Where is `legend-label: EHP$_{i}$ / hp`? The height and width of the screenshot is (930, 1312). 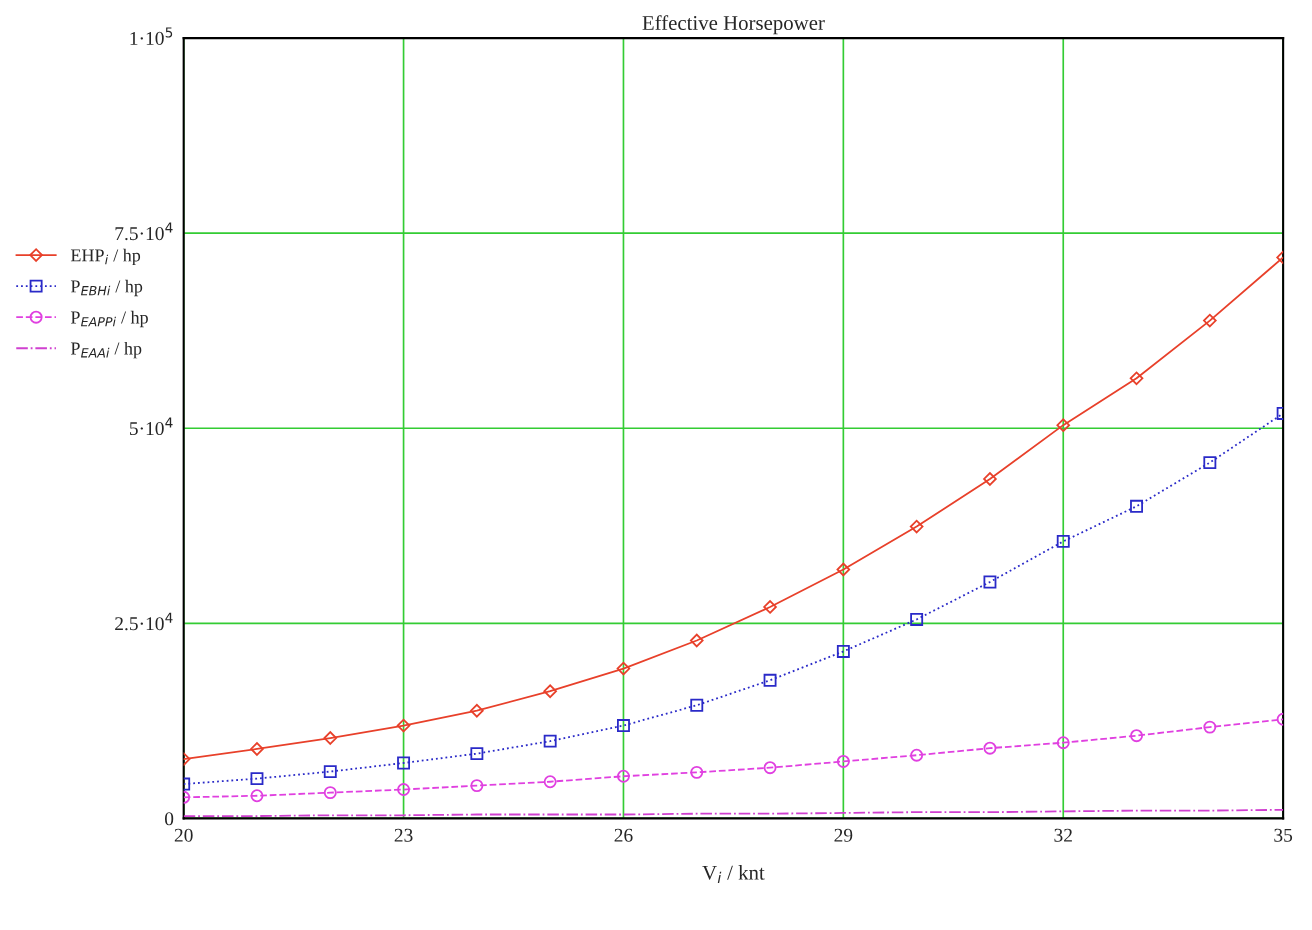 legend-label: EHP$_{i}$ / hp is located at coordinates (105, 257).